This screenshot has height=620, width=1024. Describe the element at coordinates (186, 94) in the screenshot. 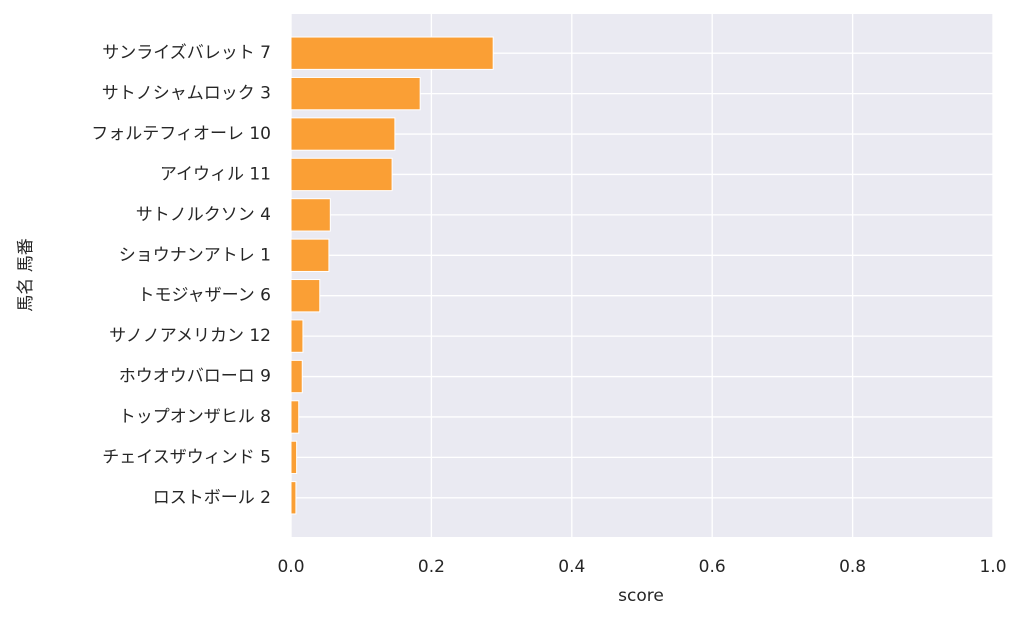

I see `y-tick-label: サトノシャムロック 3` at that location.